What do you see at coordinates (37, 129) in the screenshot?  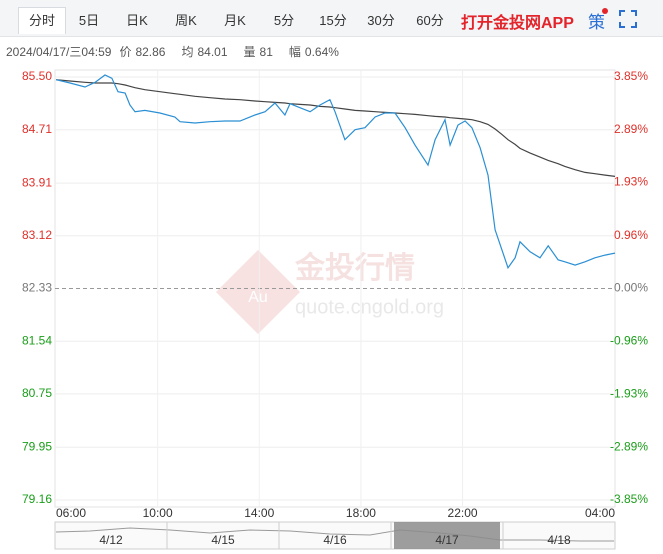 I see `y-tick-label: 84.71` at bounding box center [37, 129].